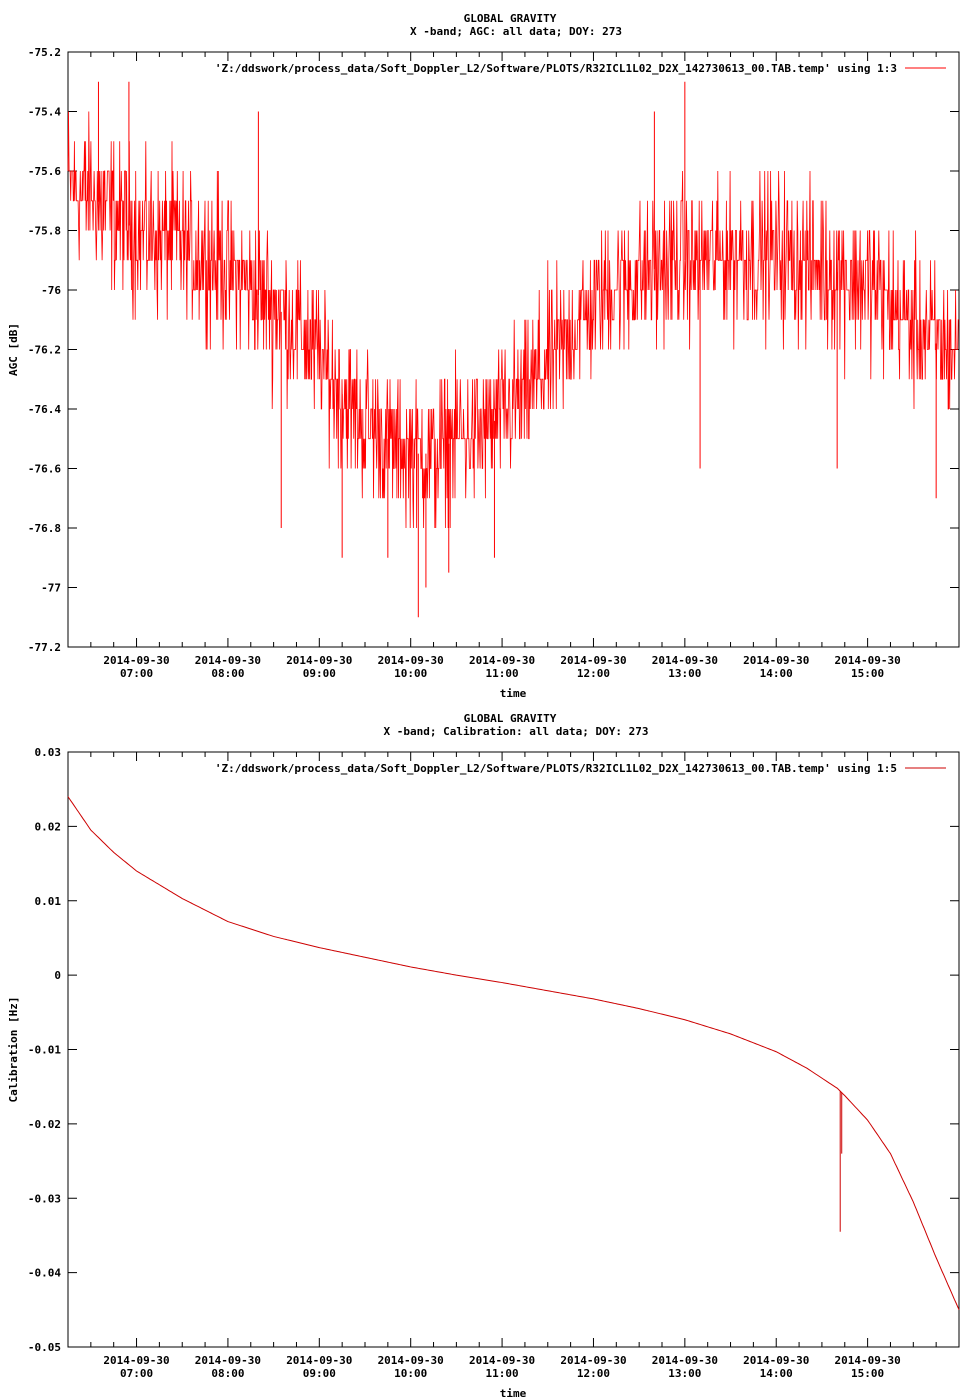  Describe the element at coordinates (48, 752) in the screenshot. I see `y-tick-label: 0.03` at that location.